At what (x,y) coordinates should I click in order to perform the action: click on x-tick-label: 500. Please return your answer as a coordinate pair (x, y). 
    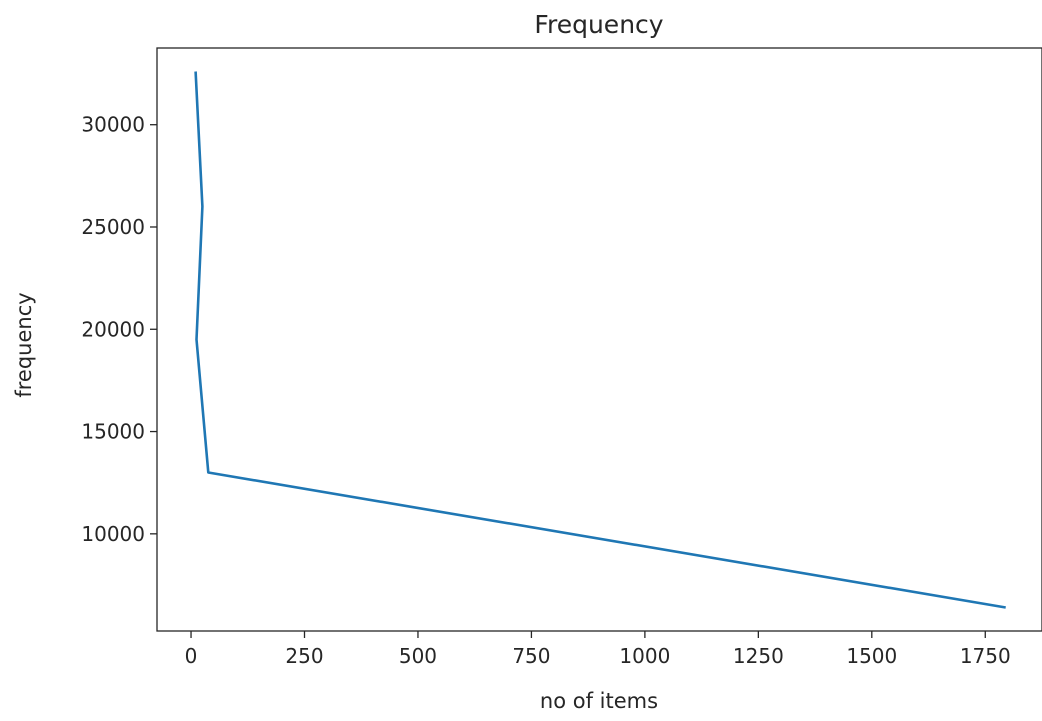
    Looking at the image, I should click on (418, 656).